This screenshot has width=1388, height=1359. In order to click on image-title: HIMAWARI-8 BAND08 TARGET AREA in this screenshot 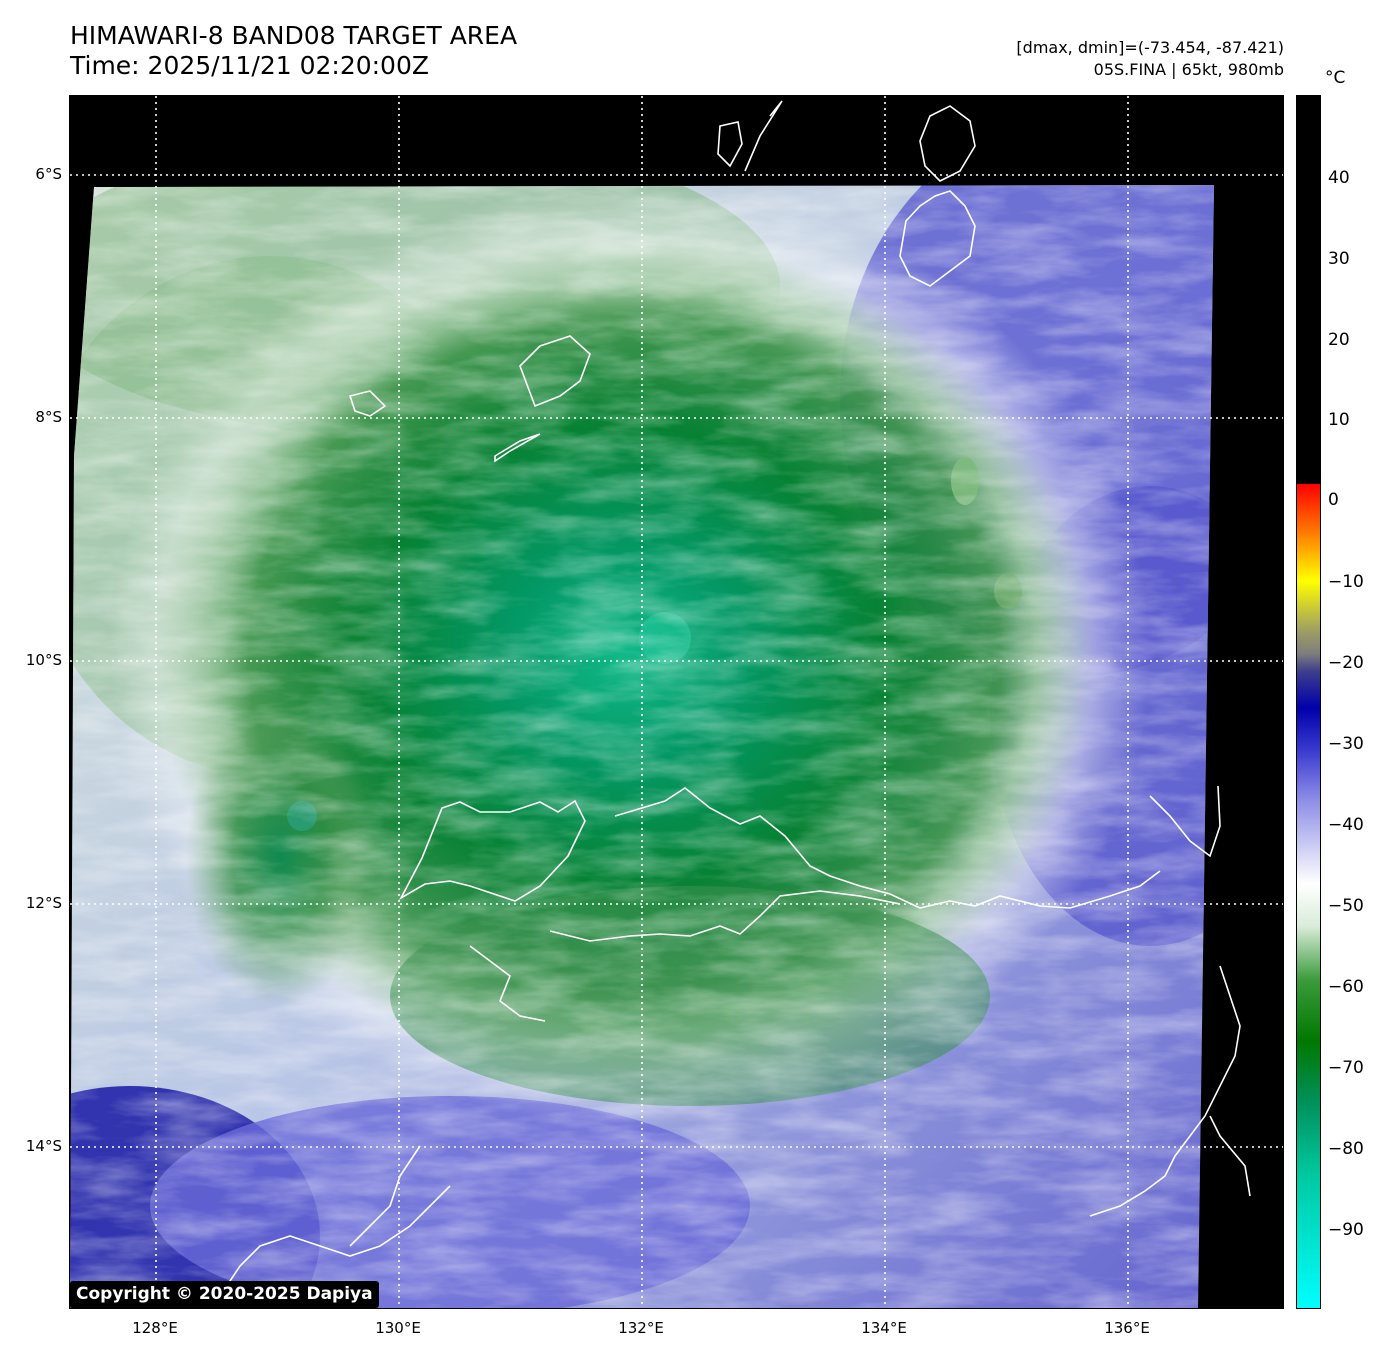, I will do `click(294, 35)`.